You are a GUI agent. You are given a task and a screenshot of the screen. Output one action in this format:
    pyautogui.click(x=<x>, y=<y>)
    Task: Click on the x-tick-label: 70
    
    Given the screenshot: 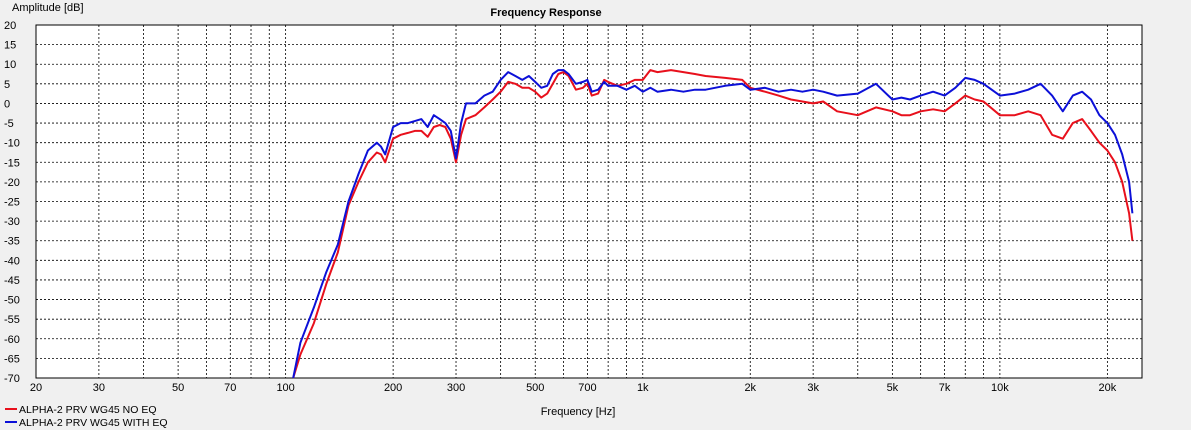 What is the action you would take?
    pyautogui.click(x=230, y=388)
    